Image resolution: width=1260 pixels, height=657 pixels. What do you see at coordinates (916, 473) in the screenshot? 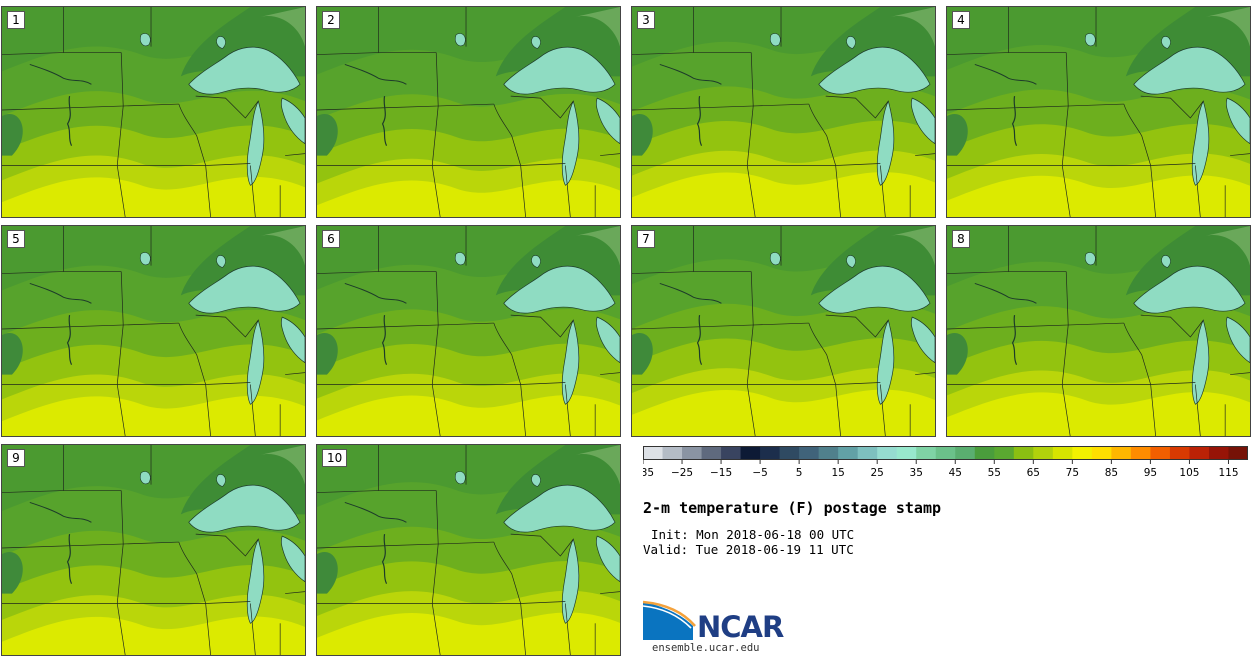
I see `colorbar-tick-label: 35` at bounding box center [916, 473].